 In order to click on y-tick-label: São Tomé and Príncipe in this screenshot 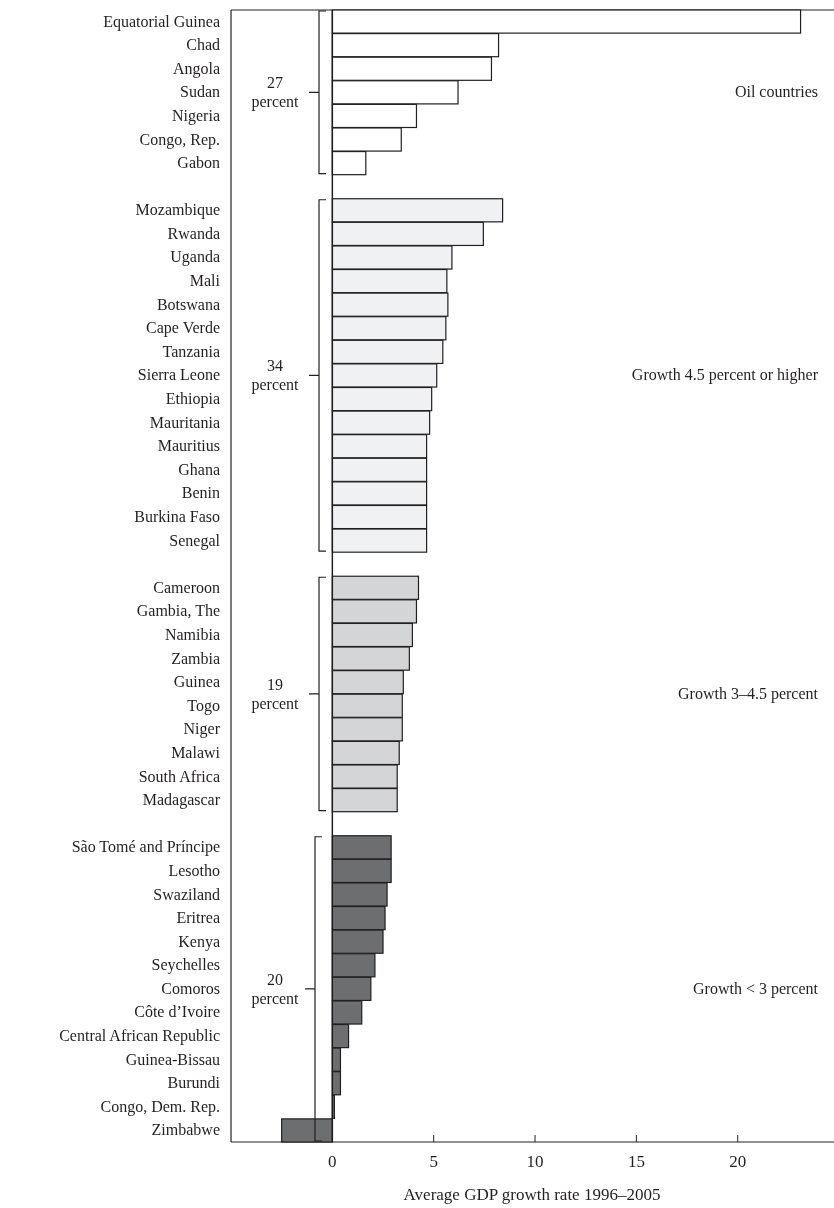, I will do `click(145, 847)`.